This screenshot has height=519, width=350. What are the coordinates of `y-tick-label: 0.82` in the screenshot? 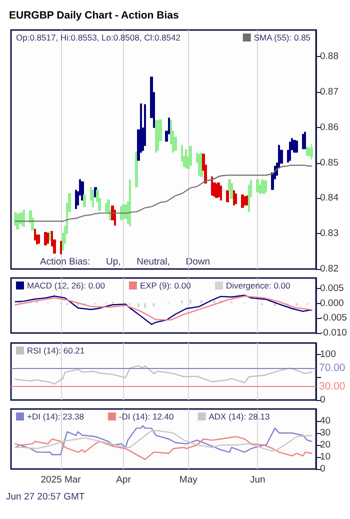 It's located at (329, 269).